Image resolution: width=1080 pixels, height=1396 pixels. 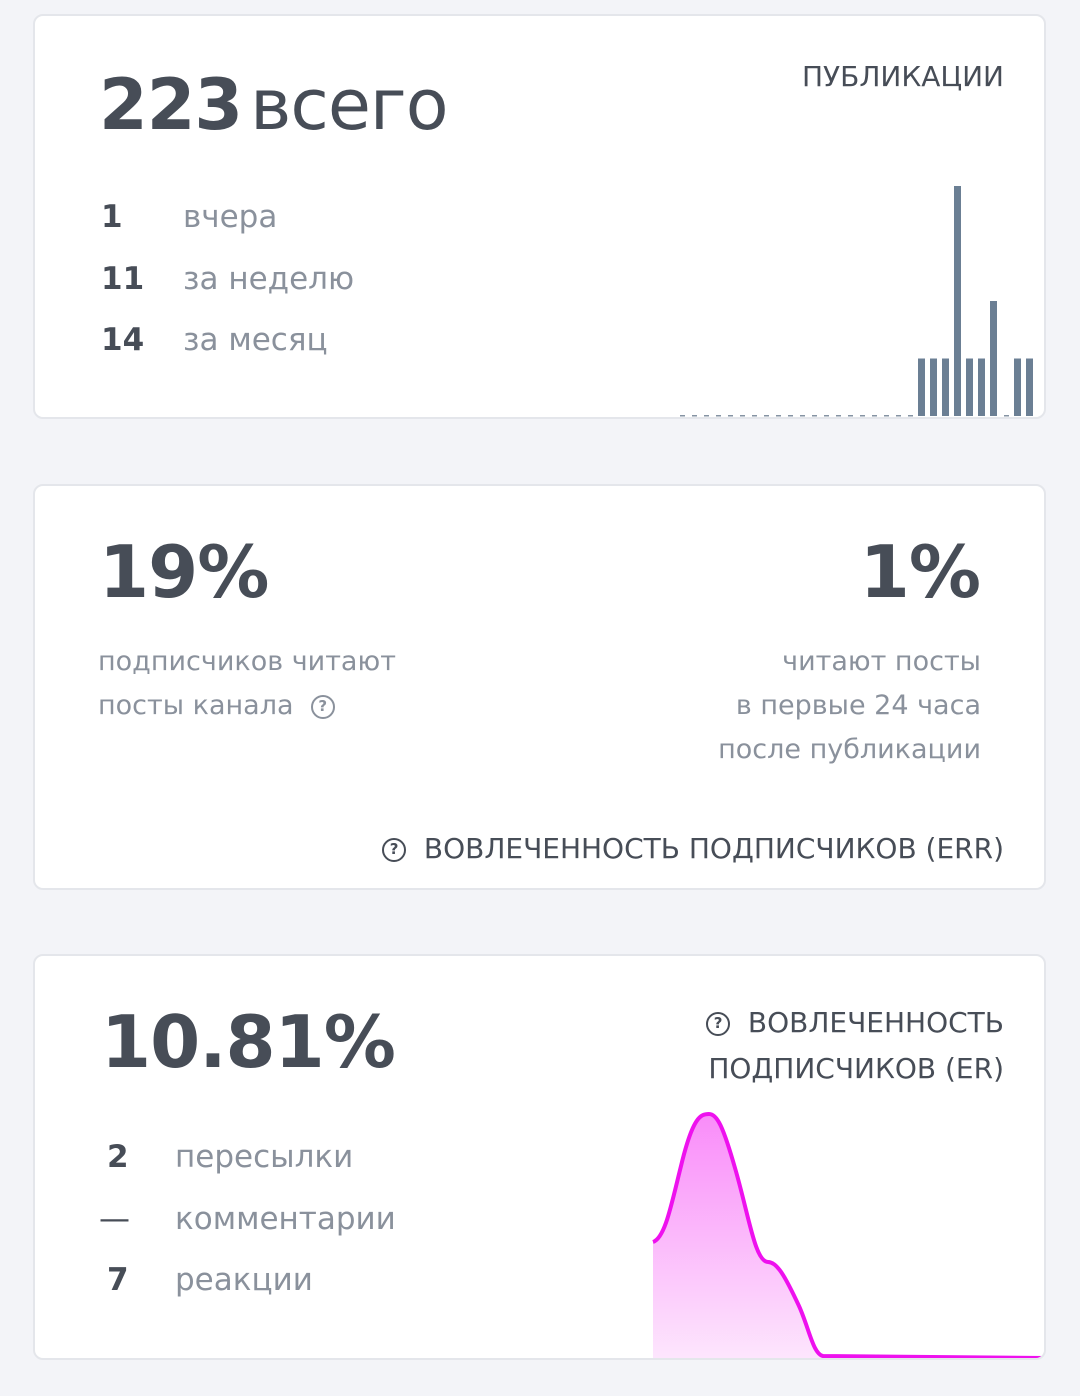 I want to click on caption-line: подписчиков читают, so click(x=247, y=661).